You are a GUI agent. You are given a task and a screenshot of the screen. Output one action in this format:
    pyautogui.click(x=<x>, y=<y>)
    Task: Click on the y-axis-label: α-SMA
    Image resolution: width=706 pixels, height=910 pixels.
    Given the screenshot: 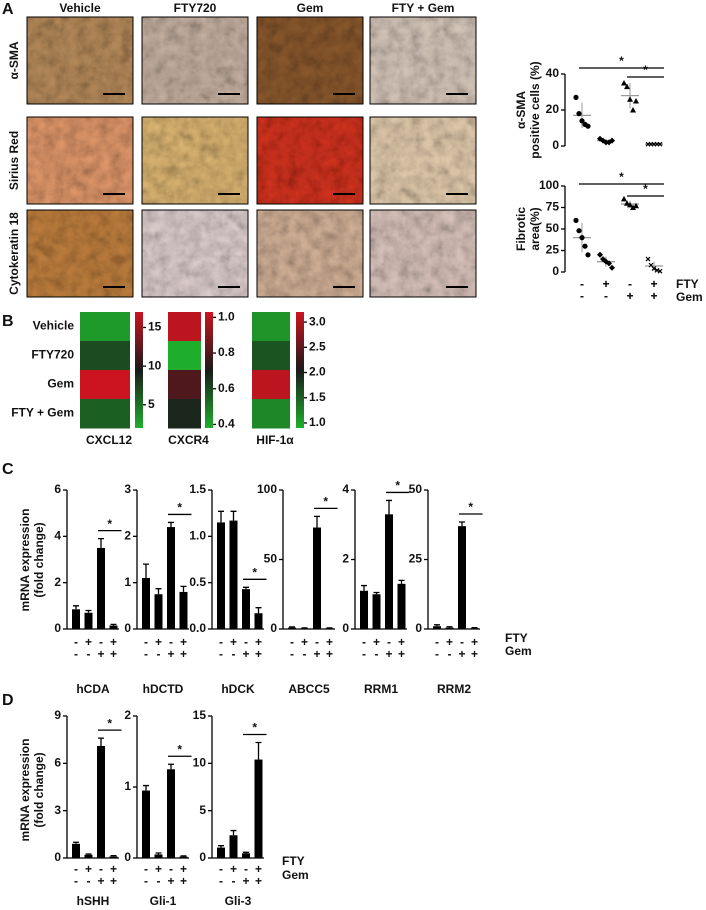 What is the action you would take?
    pyautogui.click(x=521, y=110)
    